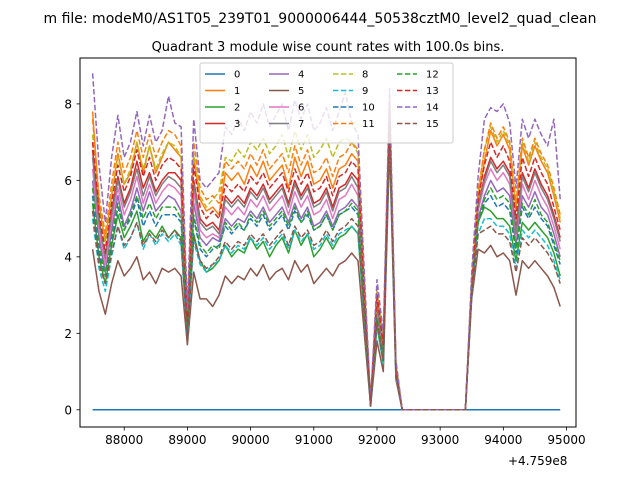 This screenshot has width=640, height=480. I want to click on legend-label-1: 1, so click(237, 91).